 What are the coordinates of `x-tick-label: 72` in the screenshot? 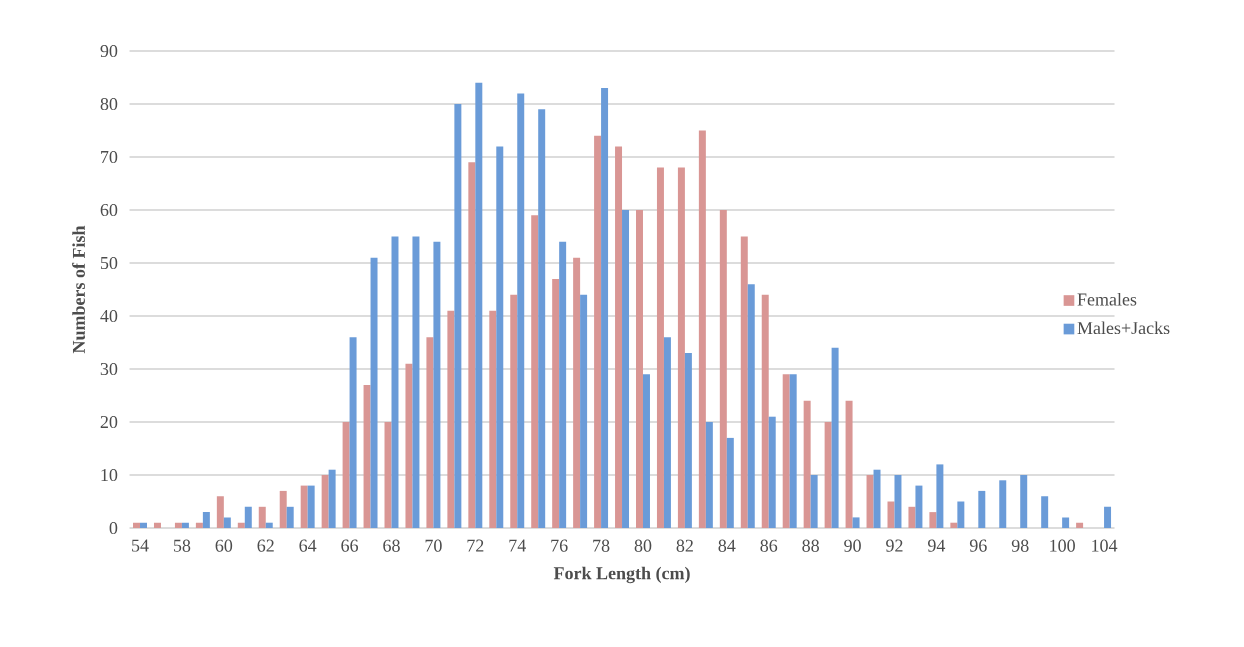 It's located at (475, 545).